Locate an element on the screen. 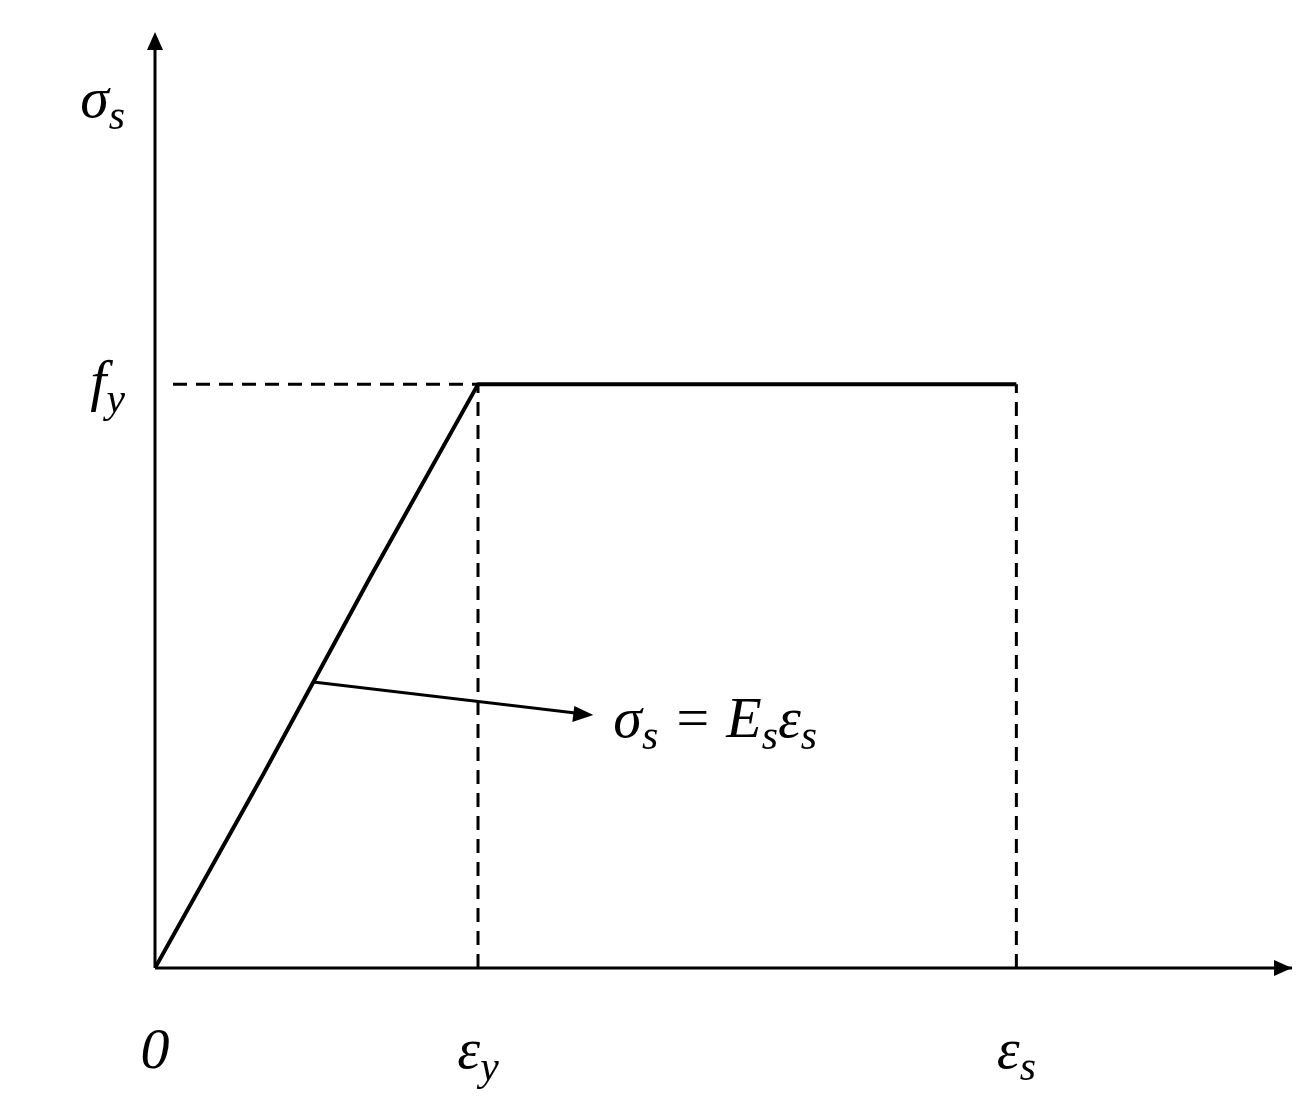 This screenshot has width=1308, height=1120. x-tick-label: 0 is located at coordinates (155, 1049).